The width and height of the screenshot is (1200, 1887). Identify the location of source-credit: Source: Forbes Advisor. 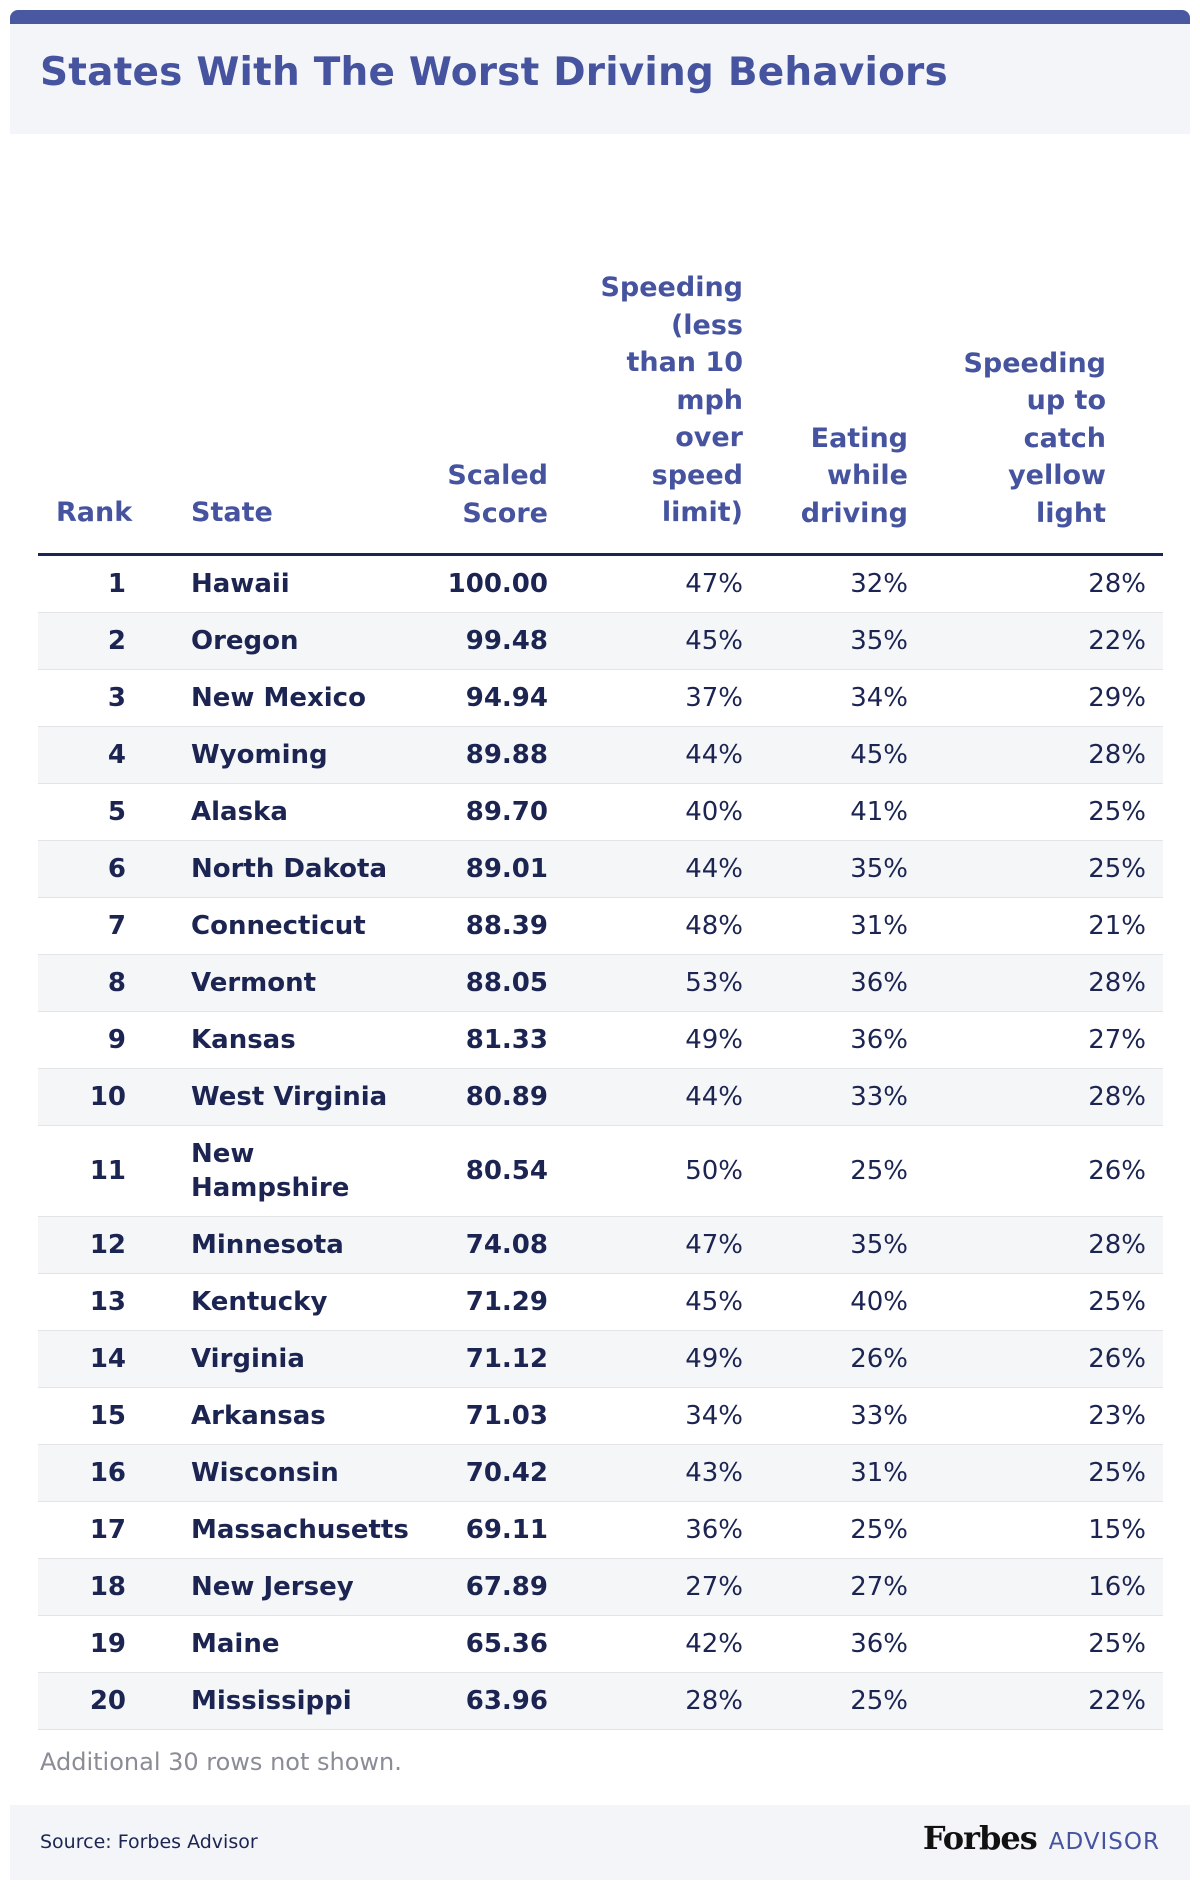
(149, 1842).